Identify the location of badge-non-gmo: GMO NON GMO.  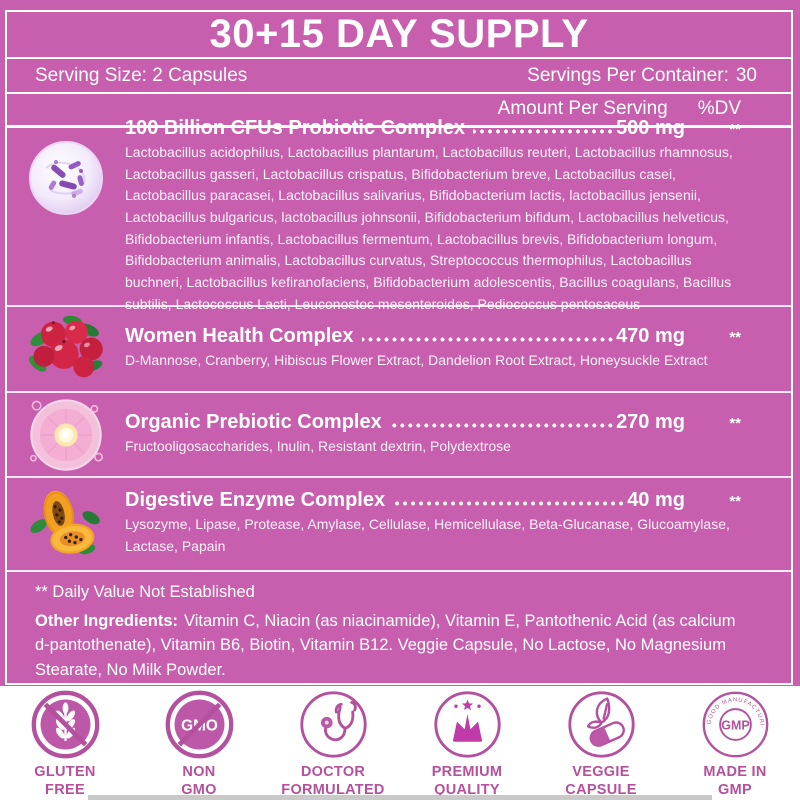
(199, 743).